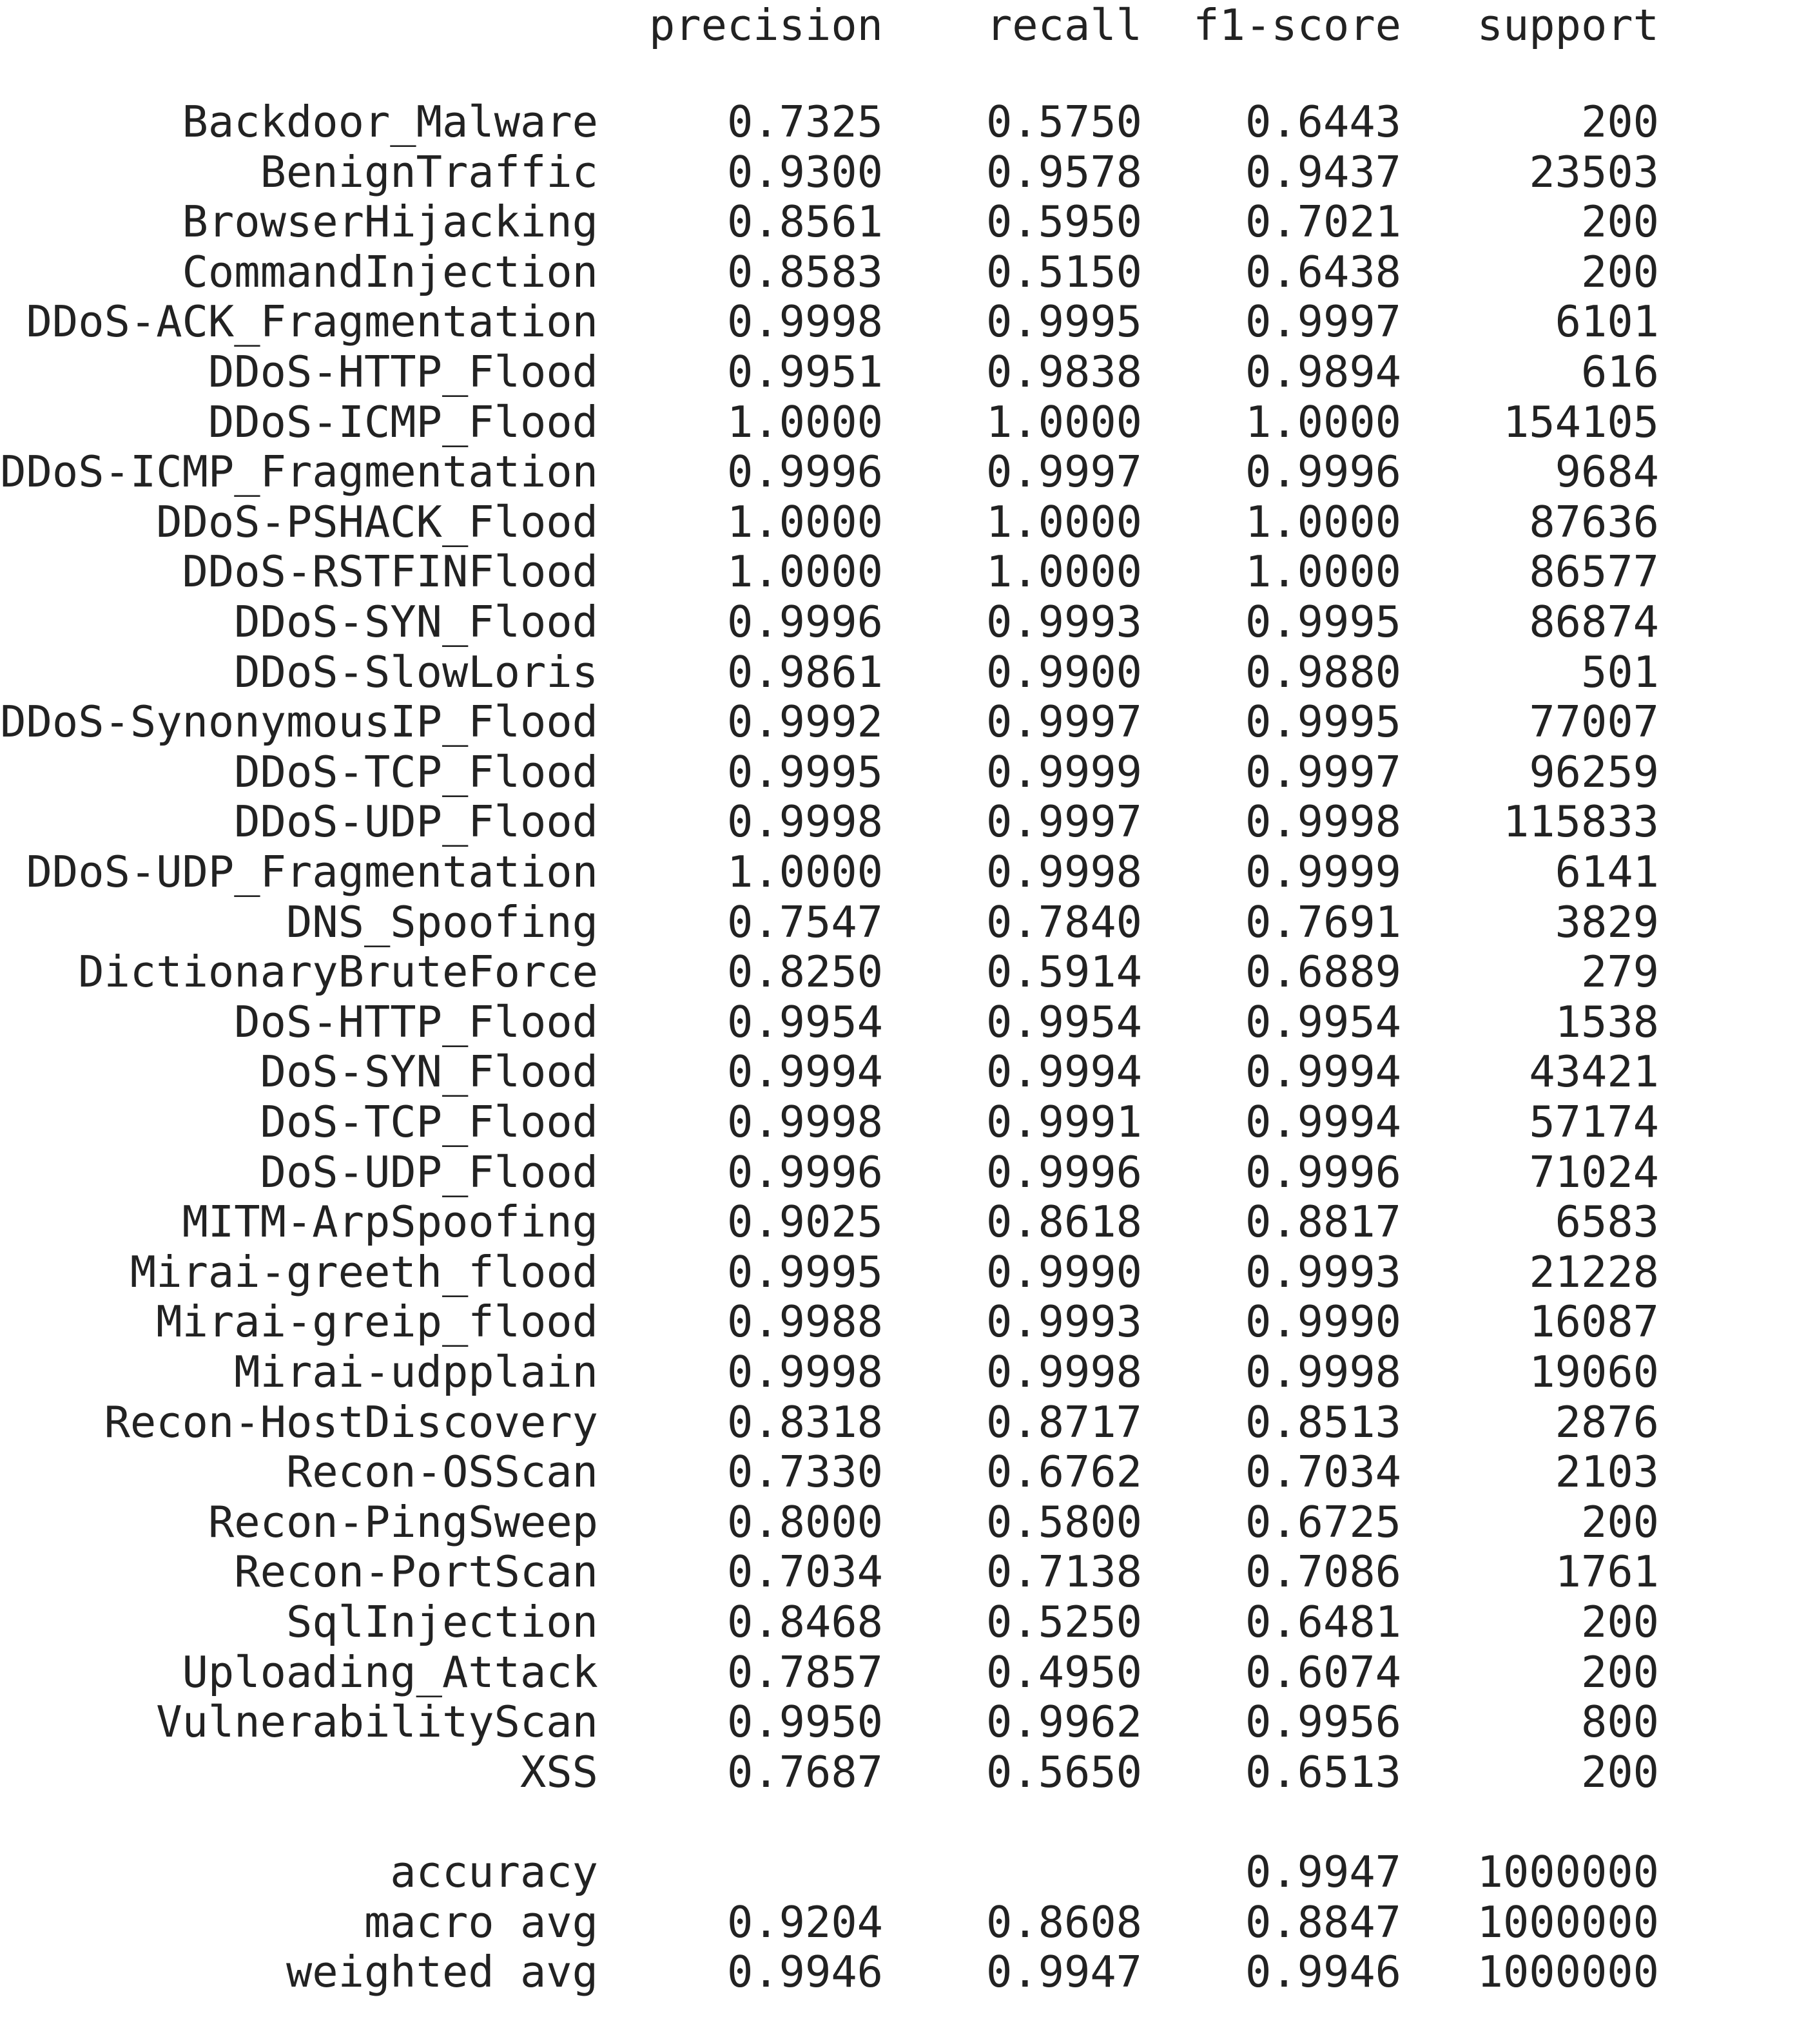 This screenshot has width=1806, height=2044. I want to click on f1-score-value: 0.6443, so click(1323, 122).